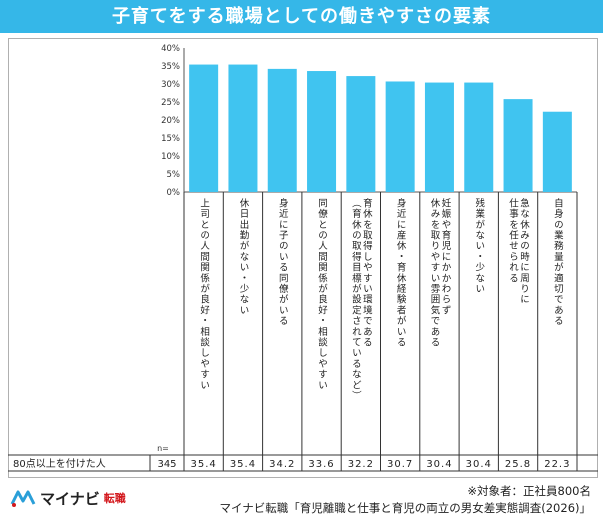 Image resolution: width=603 pixels, height=521 pixels. I want to click on y-tick-label: 5%, so click(174, 175).